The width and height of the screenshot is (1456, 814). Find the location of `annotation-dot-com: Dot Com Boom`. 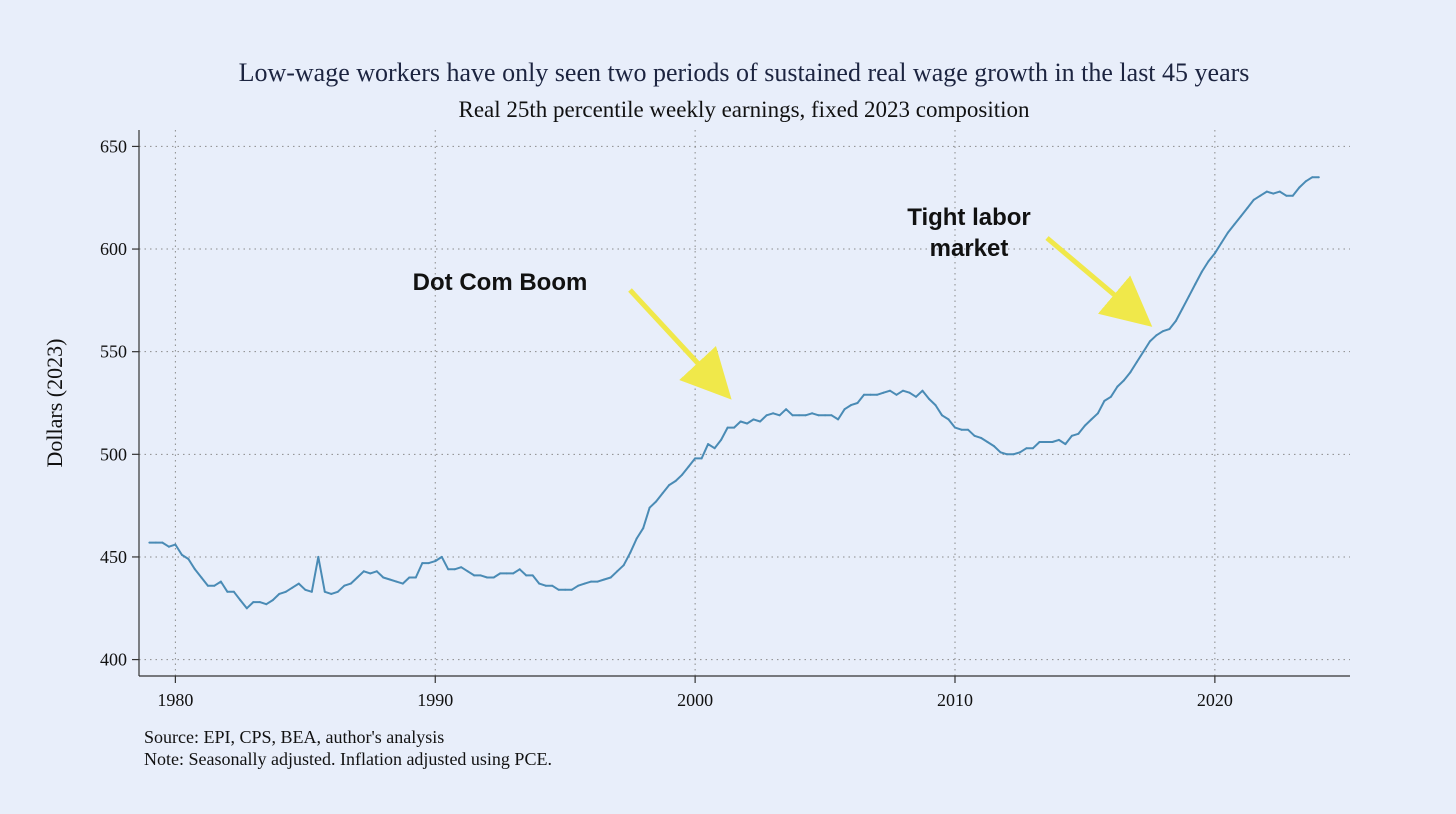

annotation-dot-com: Dot Com Boom is located at coordinates (572, 334).